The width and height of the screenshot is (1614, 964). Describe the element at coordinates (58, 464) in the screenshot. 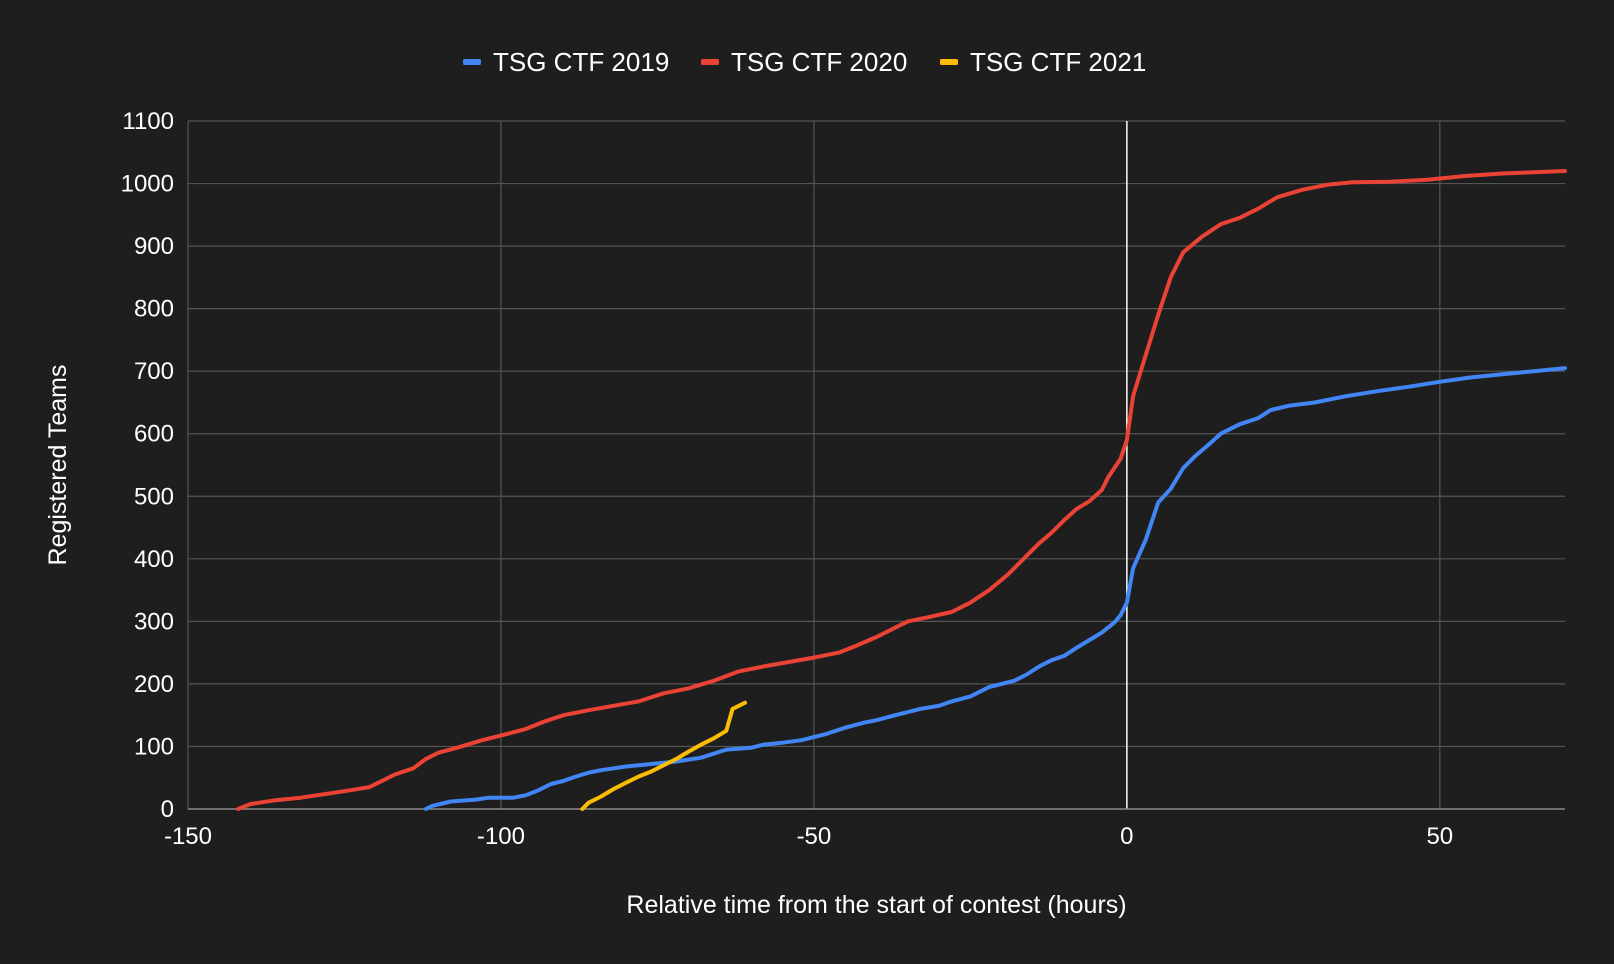

I see `y-axis-title: Registered Teams` at that location.